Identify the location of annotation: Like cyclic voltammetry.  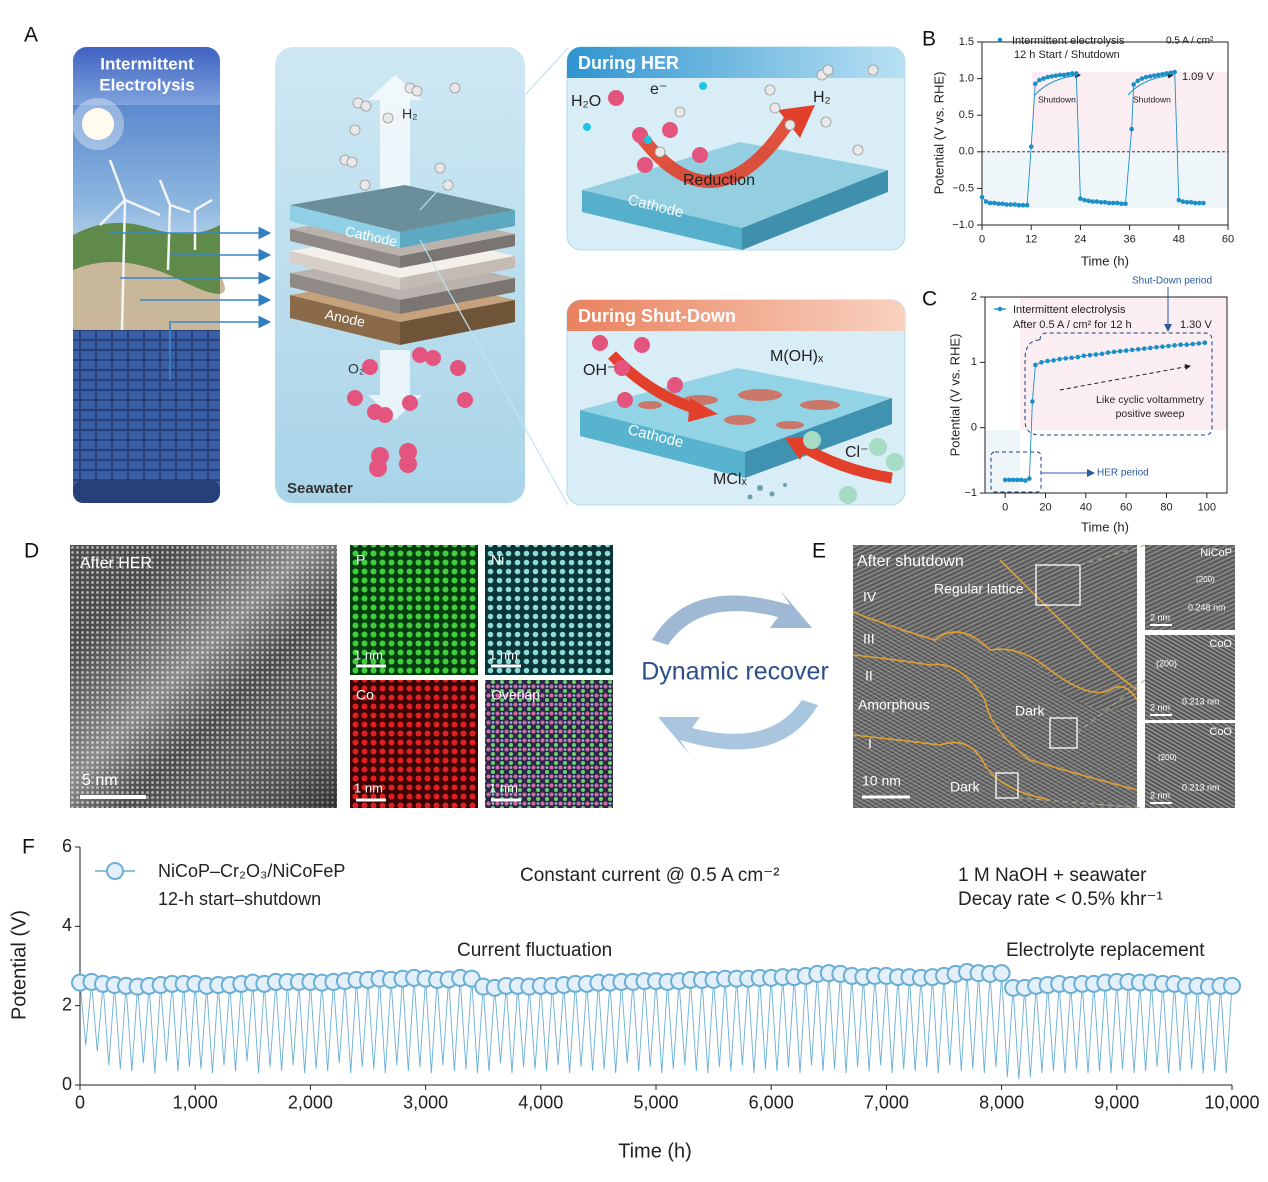
(1150, 400).